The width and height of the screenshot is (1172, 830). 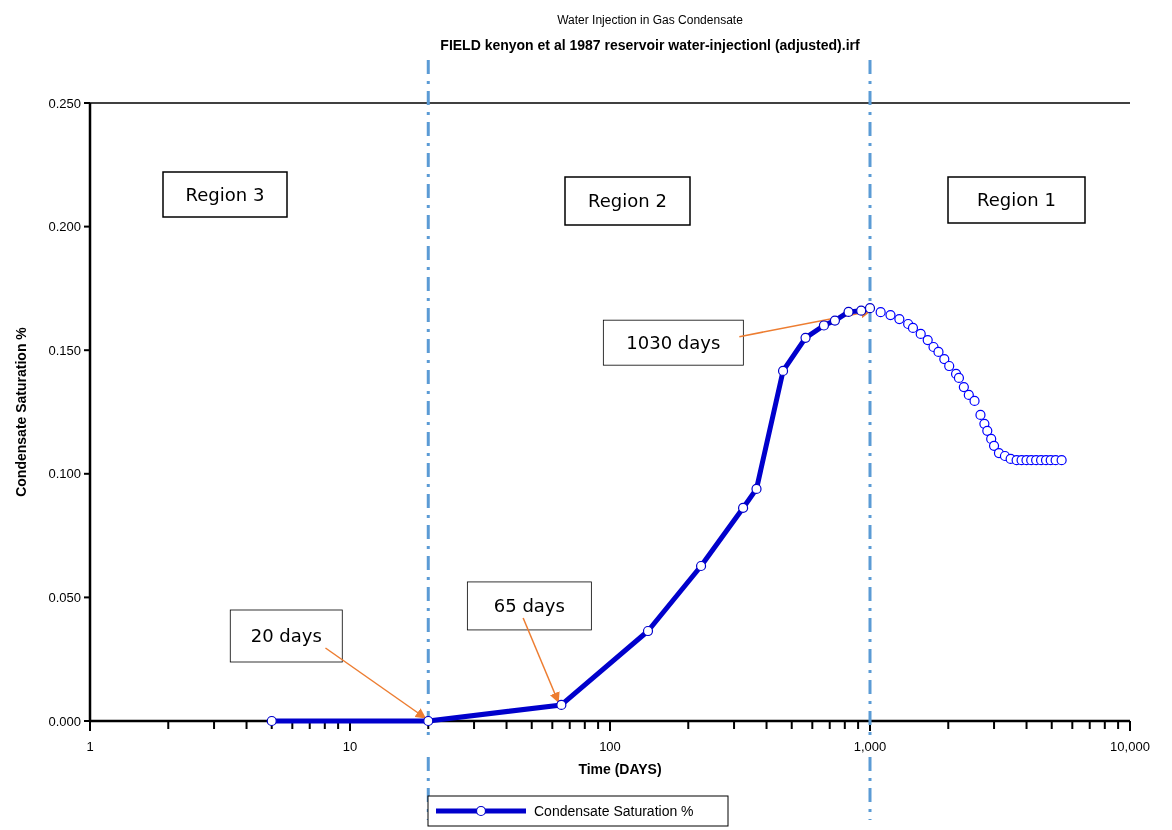 I want to click on y-tick-label: 0.250, so click(x=64, y=103).